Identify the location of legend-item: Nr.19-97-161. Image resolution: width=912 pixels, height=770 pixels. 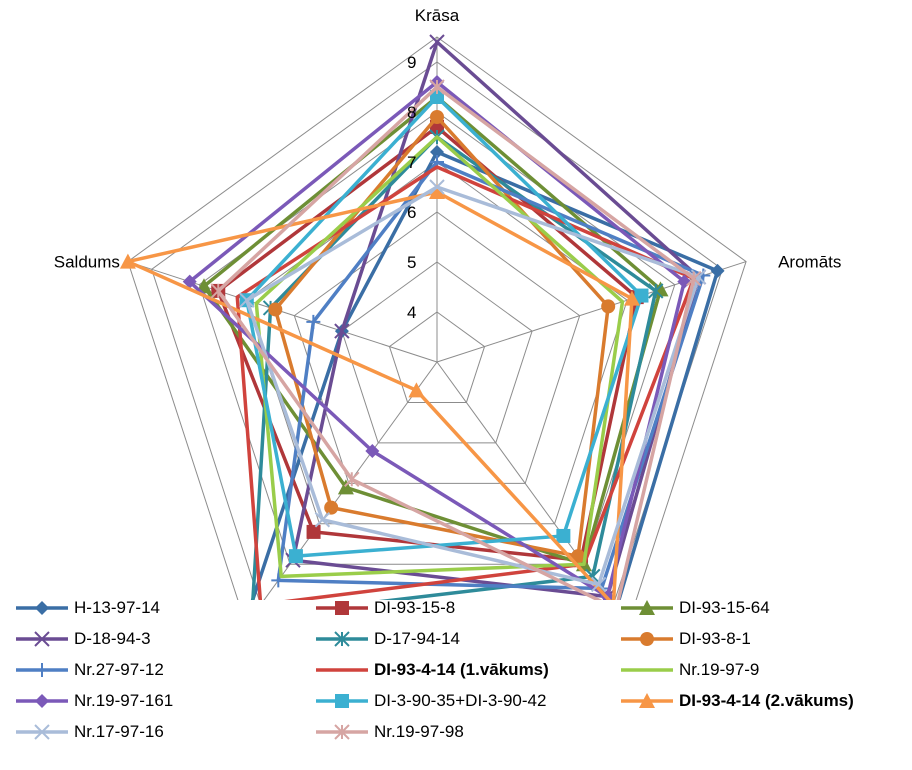
(93, 701).